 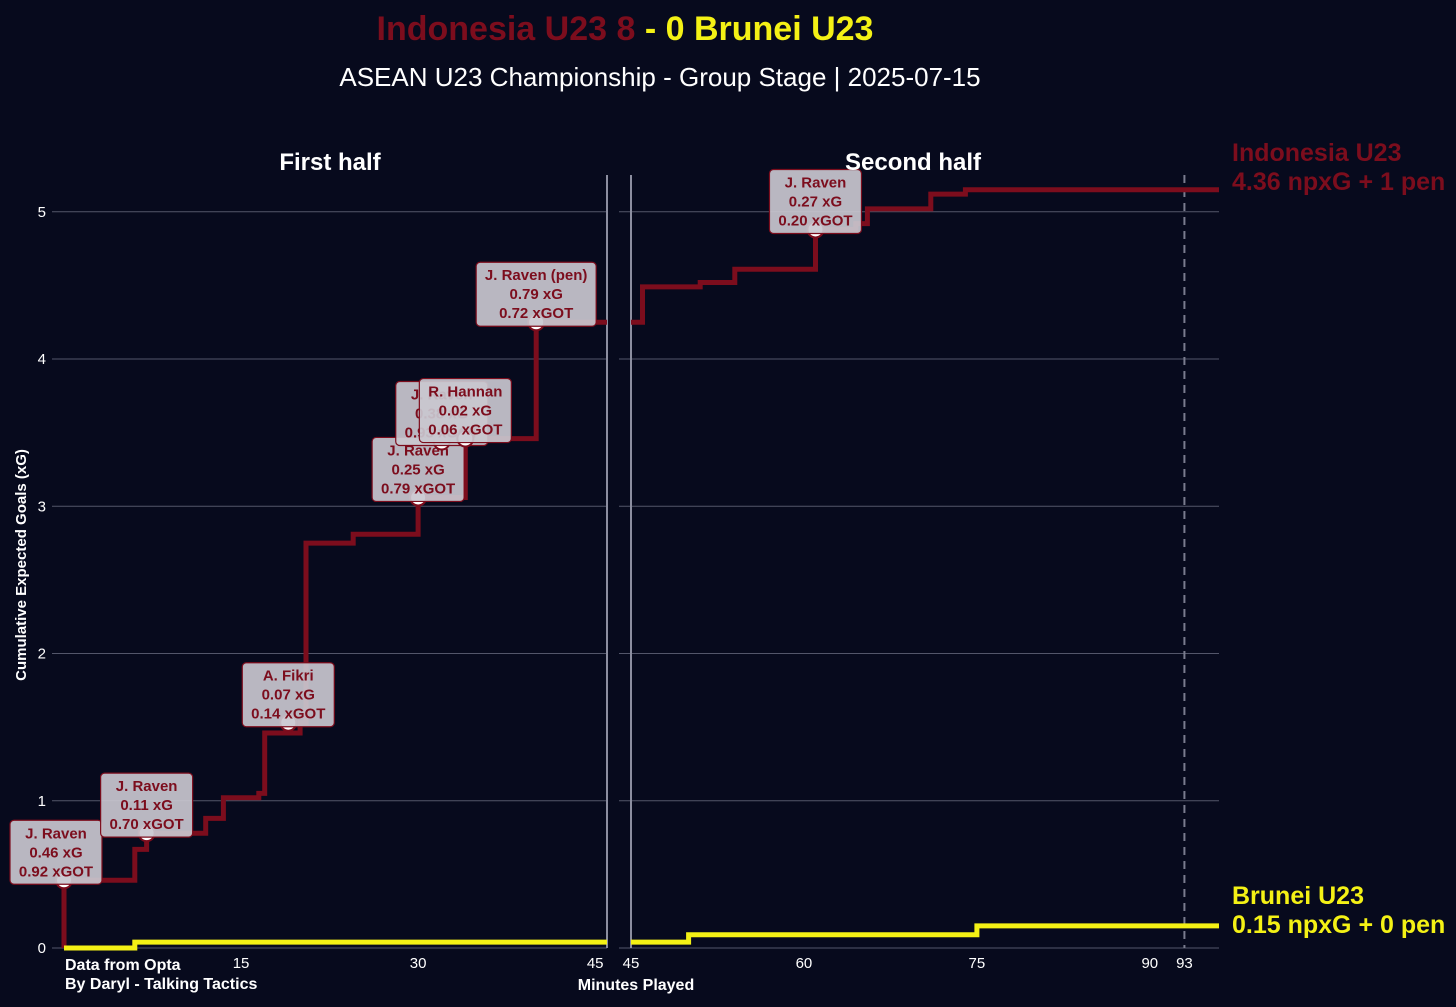 What do you see at coordinates (1317, 153) in the screenshot?
I see `home-team-label: Indonesia U23` at bounding box center [1317, 153].